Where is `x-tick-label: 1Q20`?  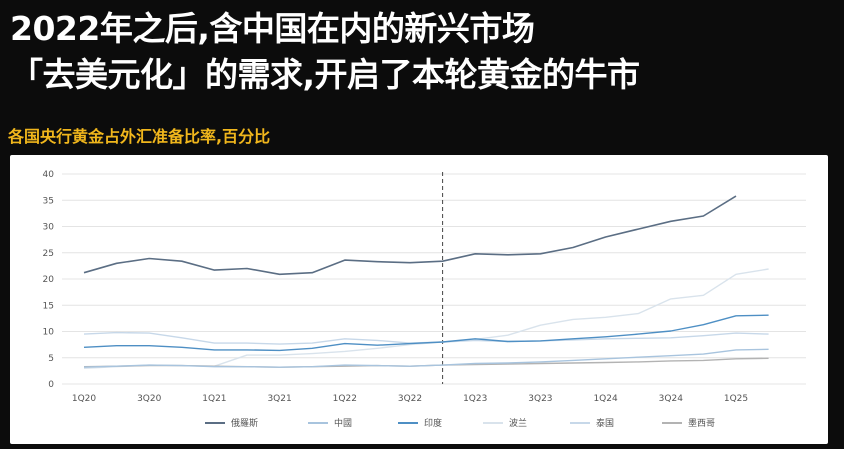
x-tick-label: 1Q20 is located at coordinates (84, 399).